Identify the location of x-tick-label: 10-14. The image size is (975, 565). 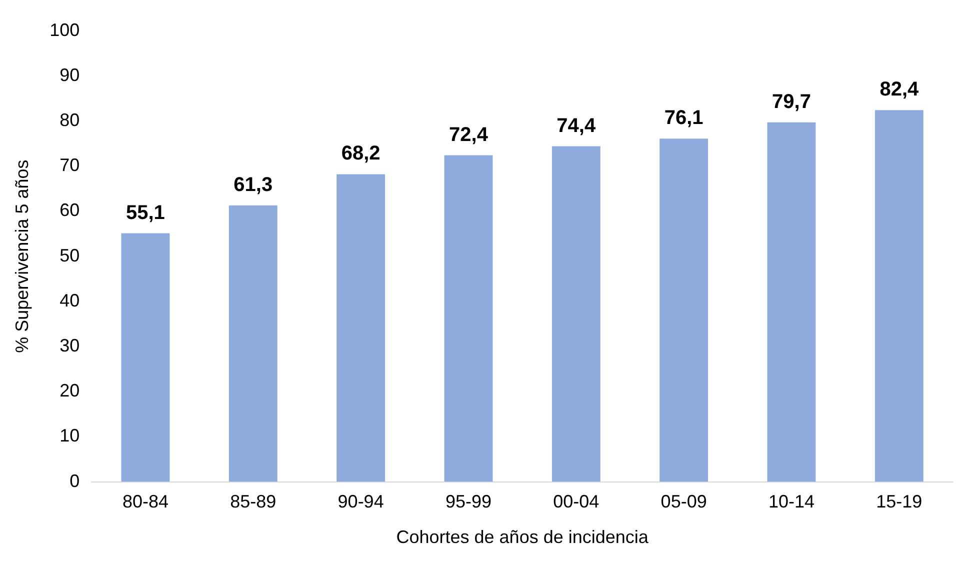
(791, 502).